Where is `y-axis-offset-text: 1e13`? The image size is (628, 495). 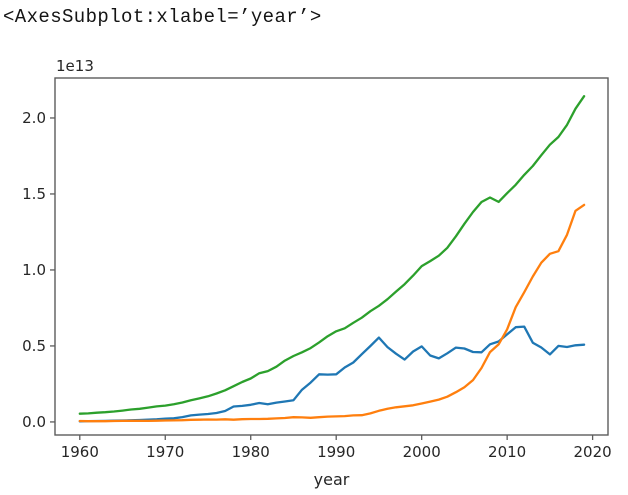
y-axis-offset-text: 1e13 is located at coordinates (75, 66).